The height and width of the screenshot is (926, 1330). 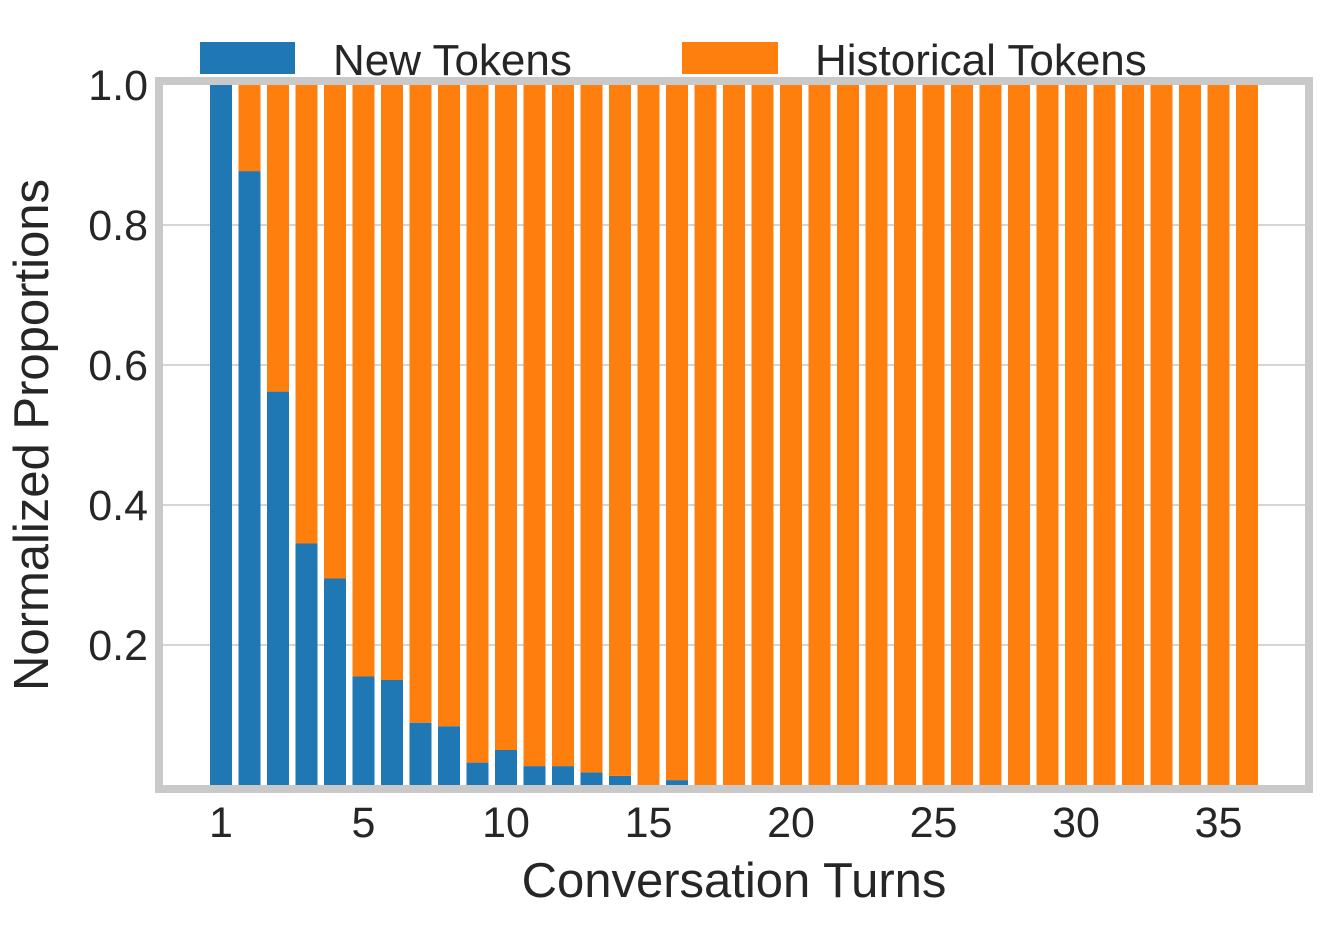 I want to click on bar-turn-22-historical-tokens, so click(x=819, y=435).